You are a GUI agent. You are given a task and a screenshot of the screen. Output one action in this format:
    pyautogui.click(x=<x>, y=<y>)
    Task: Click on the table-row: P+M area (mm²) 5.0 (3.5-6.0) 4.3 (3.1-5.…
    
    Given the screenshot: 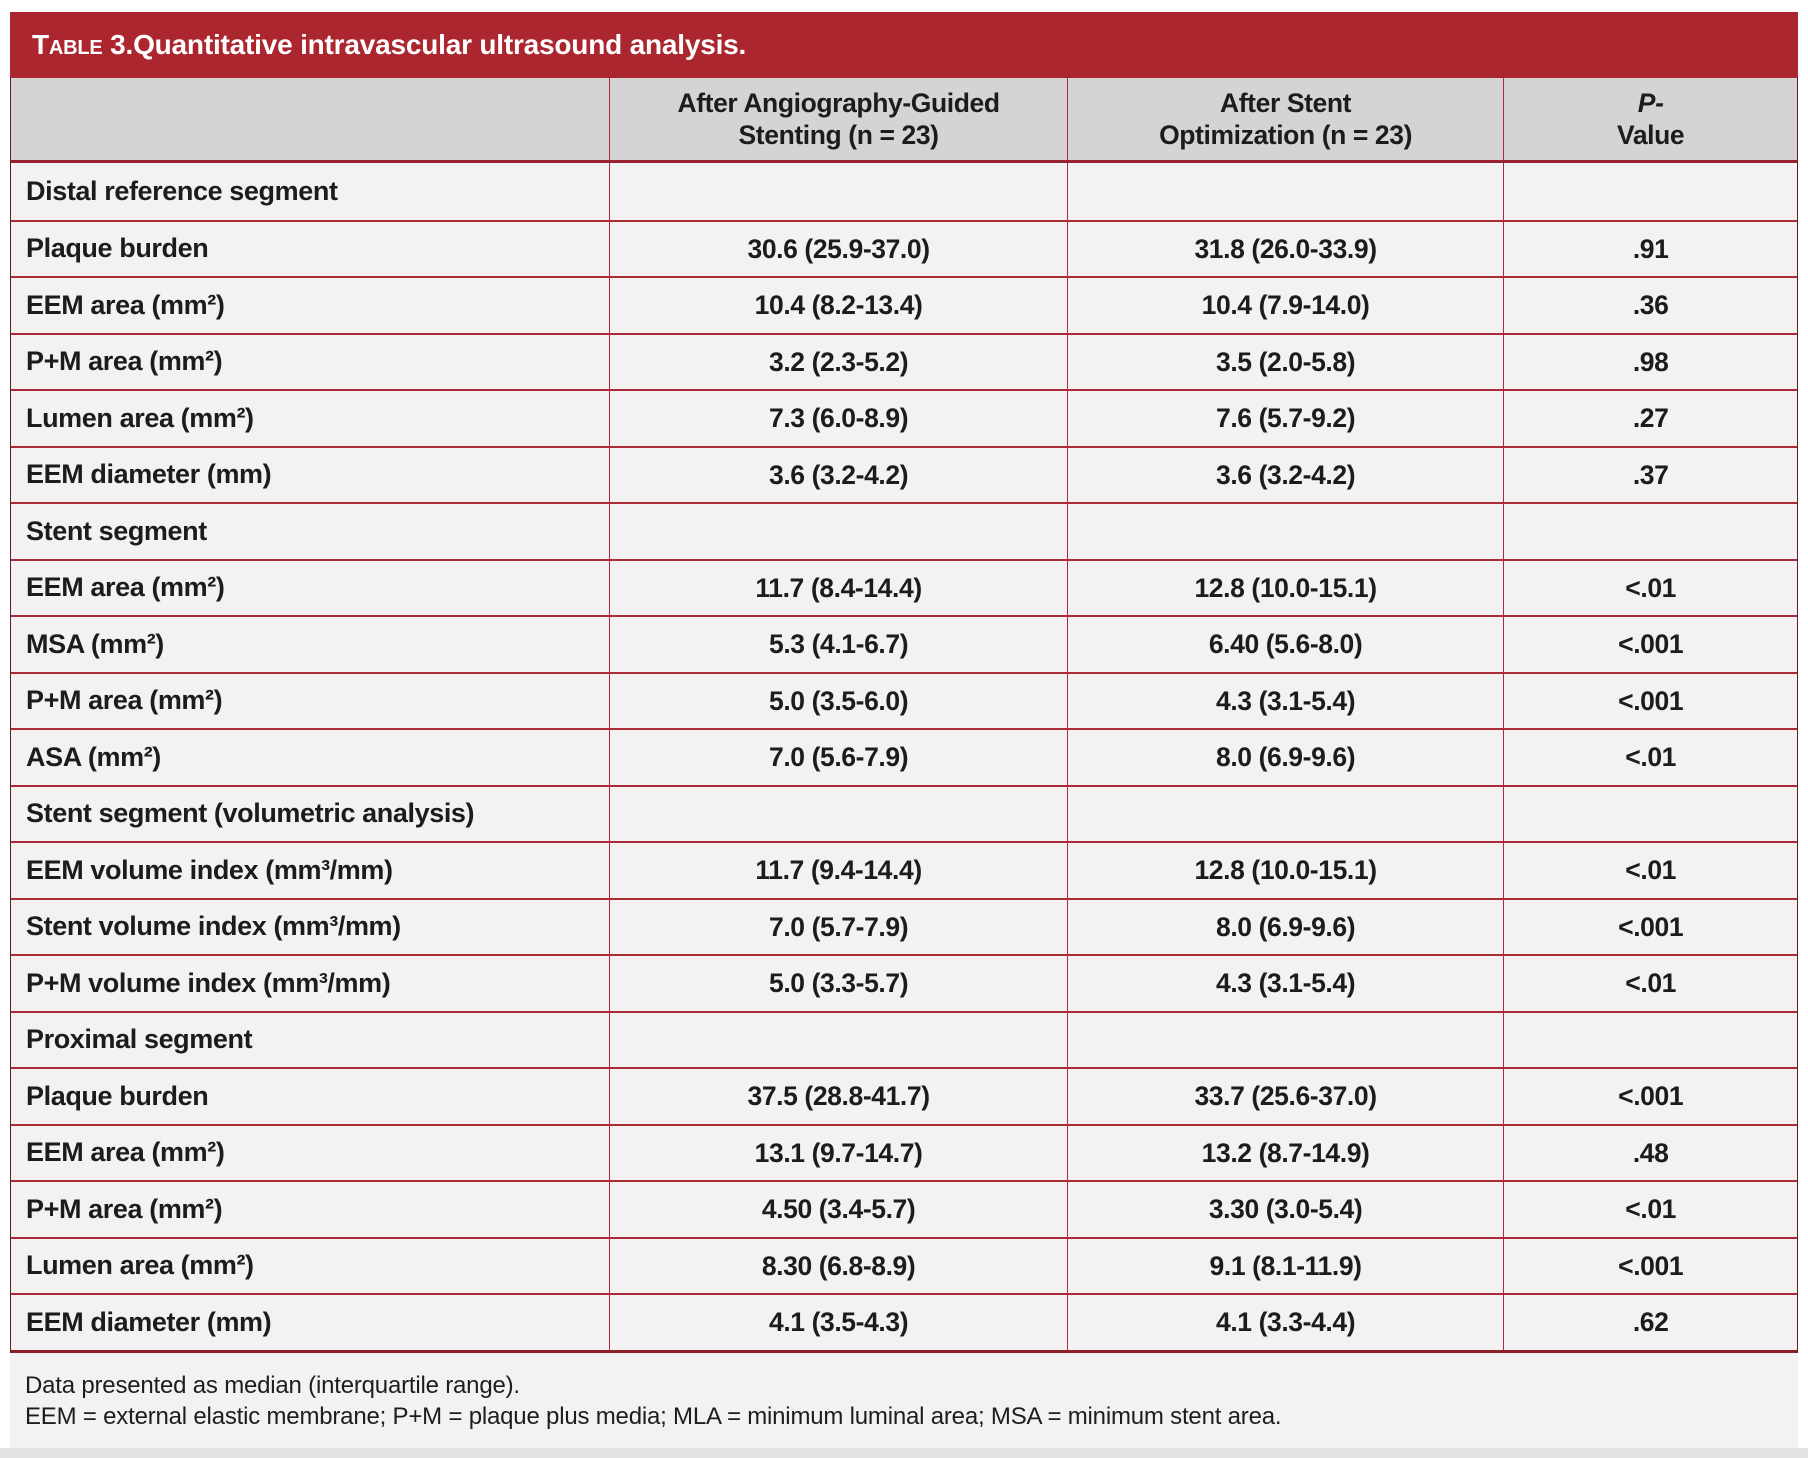 What is the action you would take?
    pyautogui.click(x=904, y=699)
    